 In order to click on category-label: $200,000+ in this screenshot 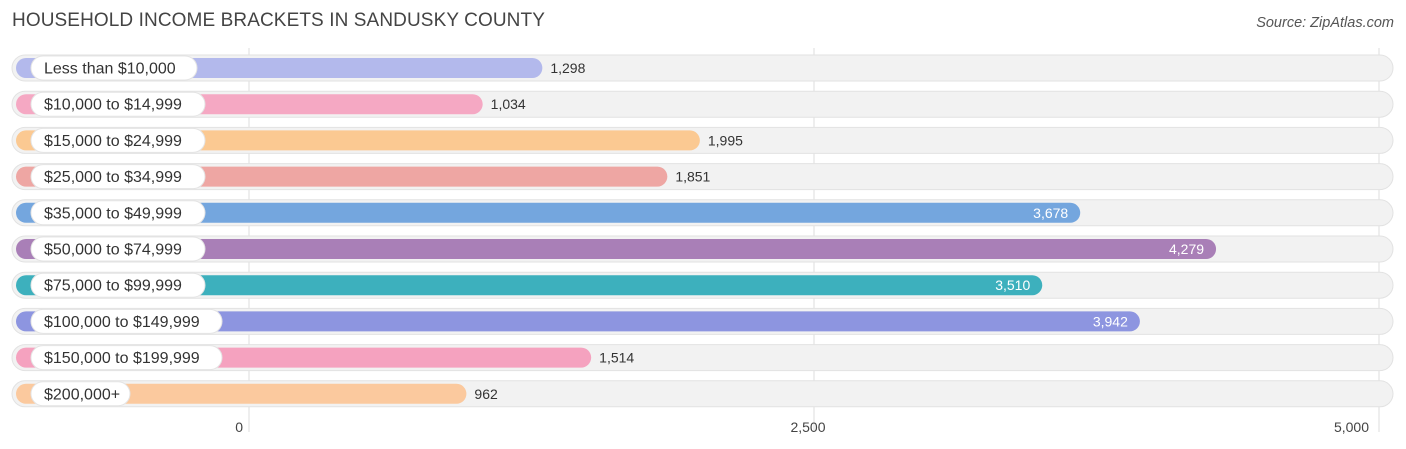, I will do `click(82, 394)`.